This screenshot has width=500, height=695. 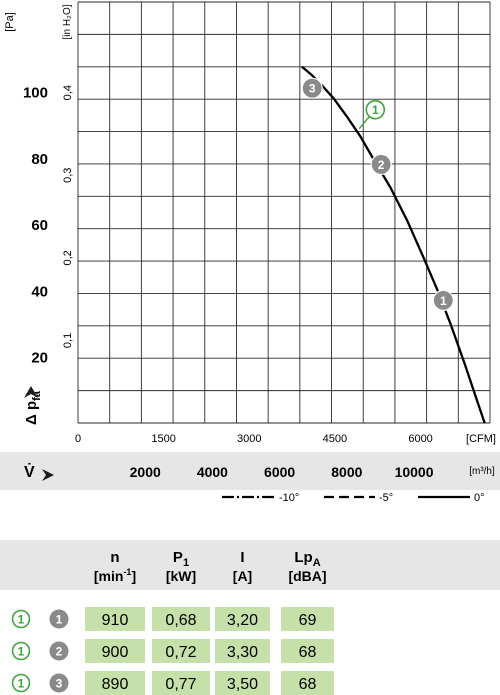 I want to click on table-cell: 3,30, so click(x=242, y=652).